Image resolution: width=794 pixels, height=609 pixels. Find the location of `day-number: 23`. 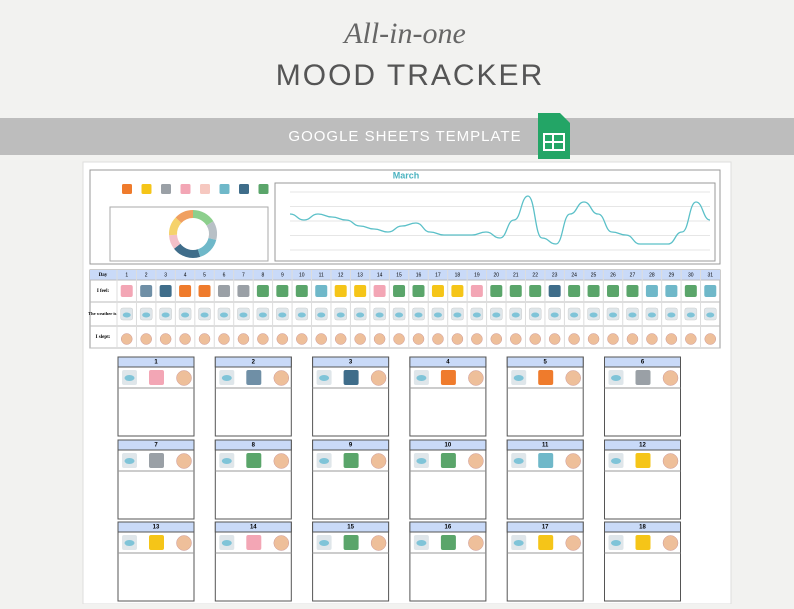

day-number: 23 is located at coordinates (555, 275).